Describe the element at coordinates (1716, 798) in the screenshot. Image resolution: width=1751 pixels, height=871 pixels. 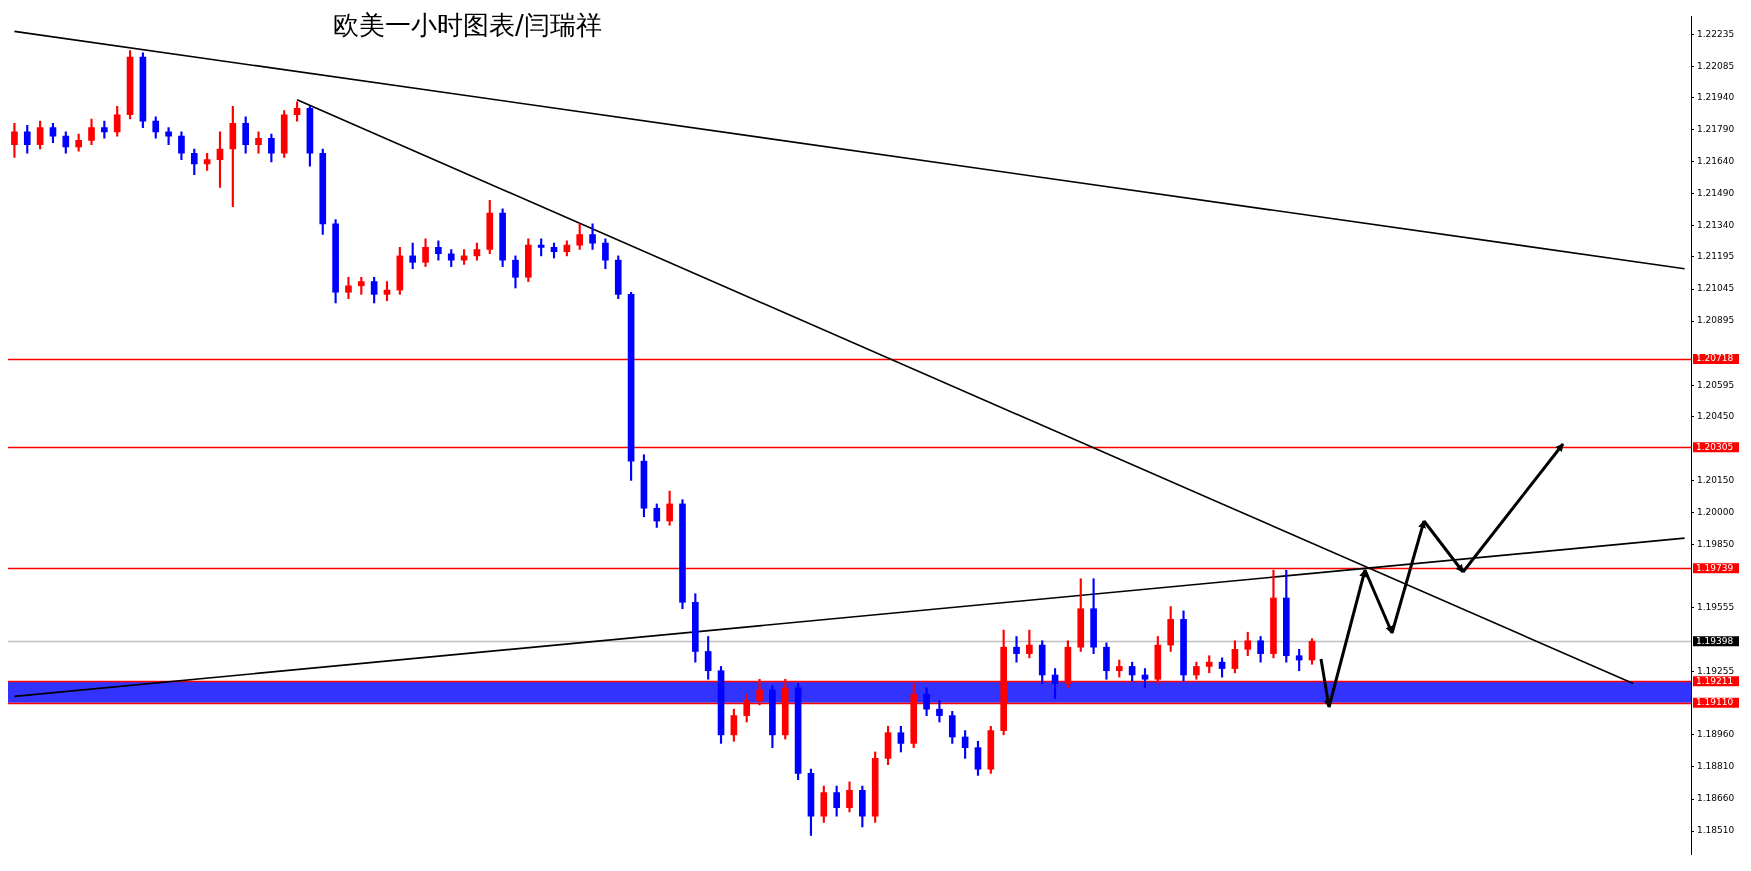
I see `y-tick-label: 1.18660` at that location.